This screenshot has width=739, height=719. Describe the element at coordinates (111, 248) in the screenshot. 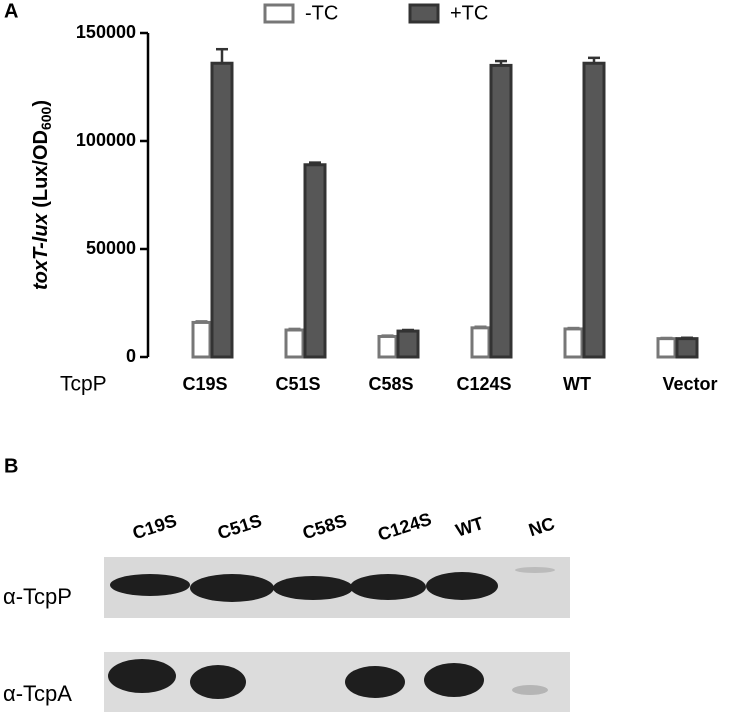

I see `y-tick-label: 50000` at that location.